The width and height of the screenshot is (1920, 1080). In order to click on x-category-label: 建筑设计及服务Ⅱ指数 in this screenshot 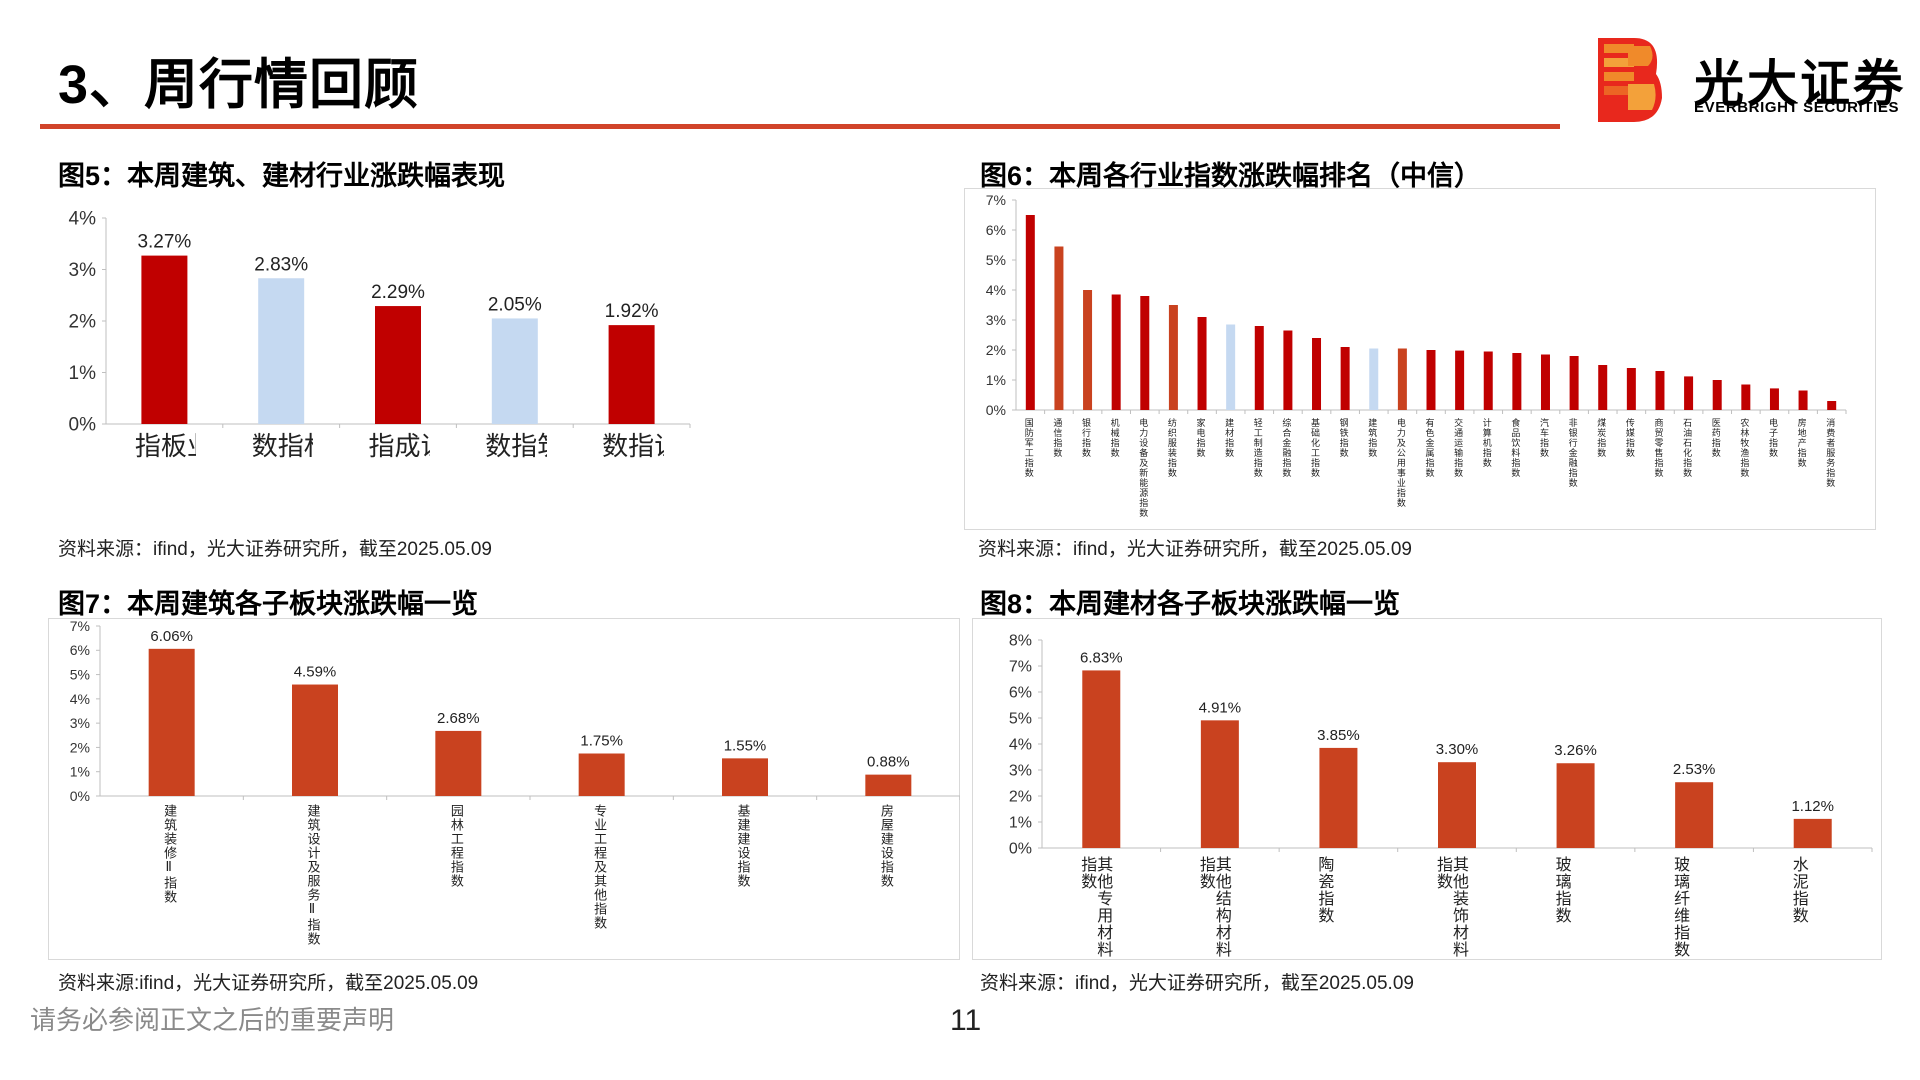, I will do `click(313, 875)`.